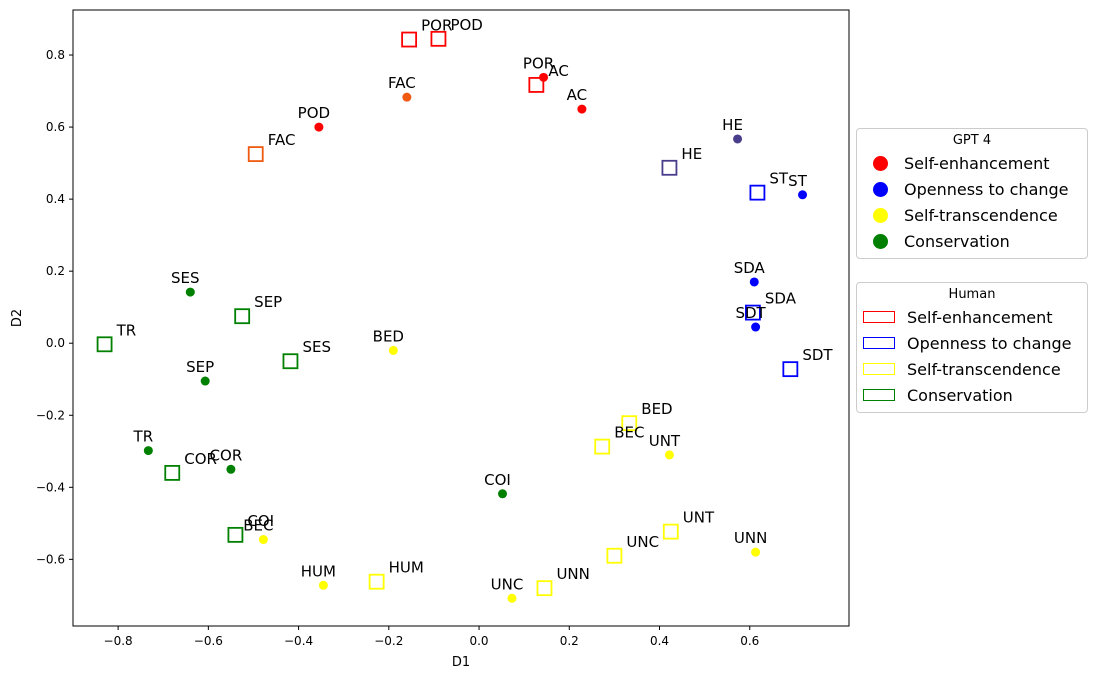  I want to click on human-point-label: ST, so click(779, 179).